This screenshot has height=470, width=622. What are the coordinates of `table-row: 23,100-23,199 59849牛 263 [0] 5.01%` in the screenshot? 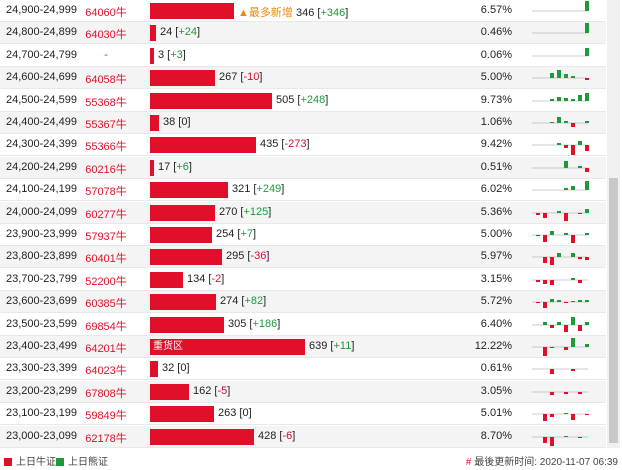 It's located at (303, 414).